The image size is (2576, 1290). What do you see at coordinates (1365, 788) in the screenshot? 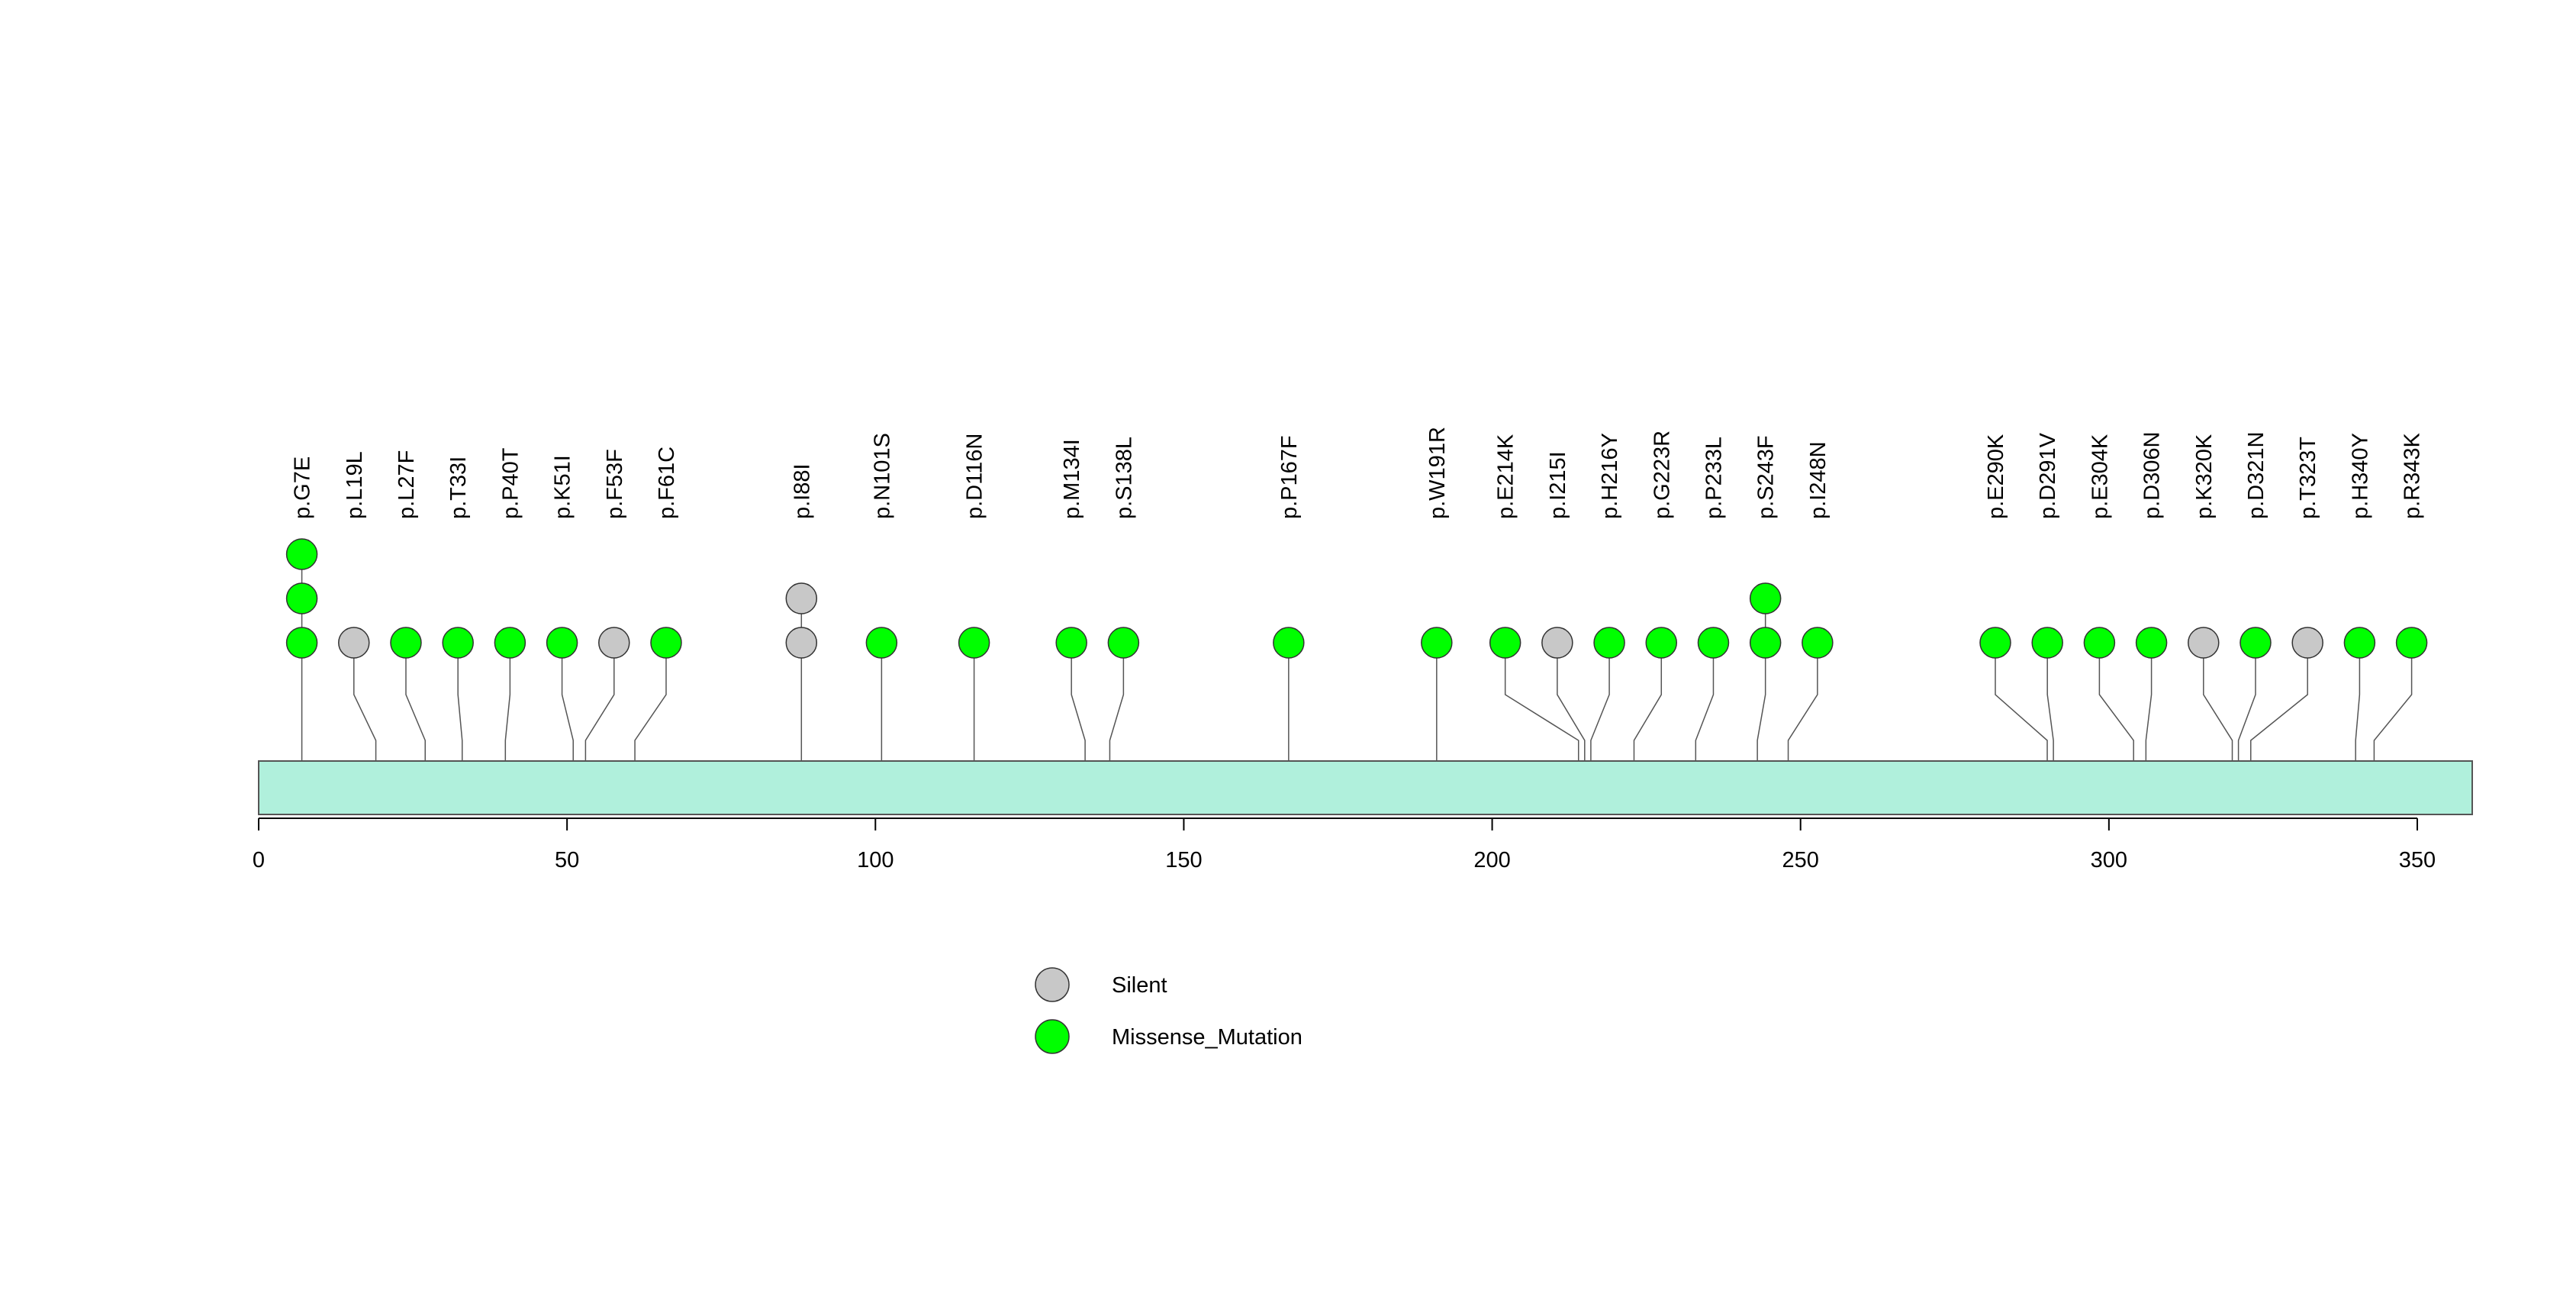
I see `protein-domain-bar` at bounding box center [1365, 788].